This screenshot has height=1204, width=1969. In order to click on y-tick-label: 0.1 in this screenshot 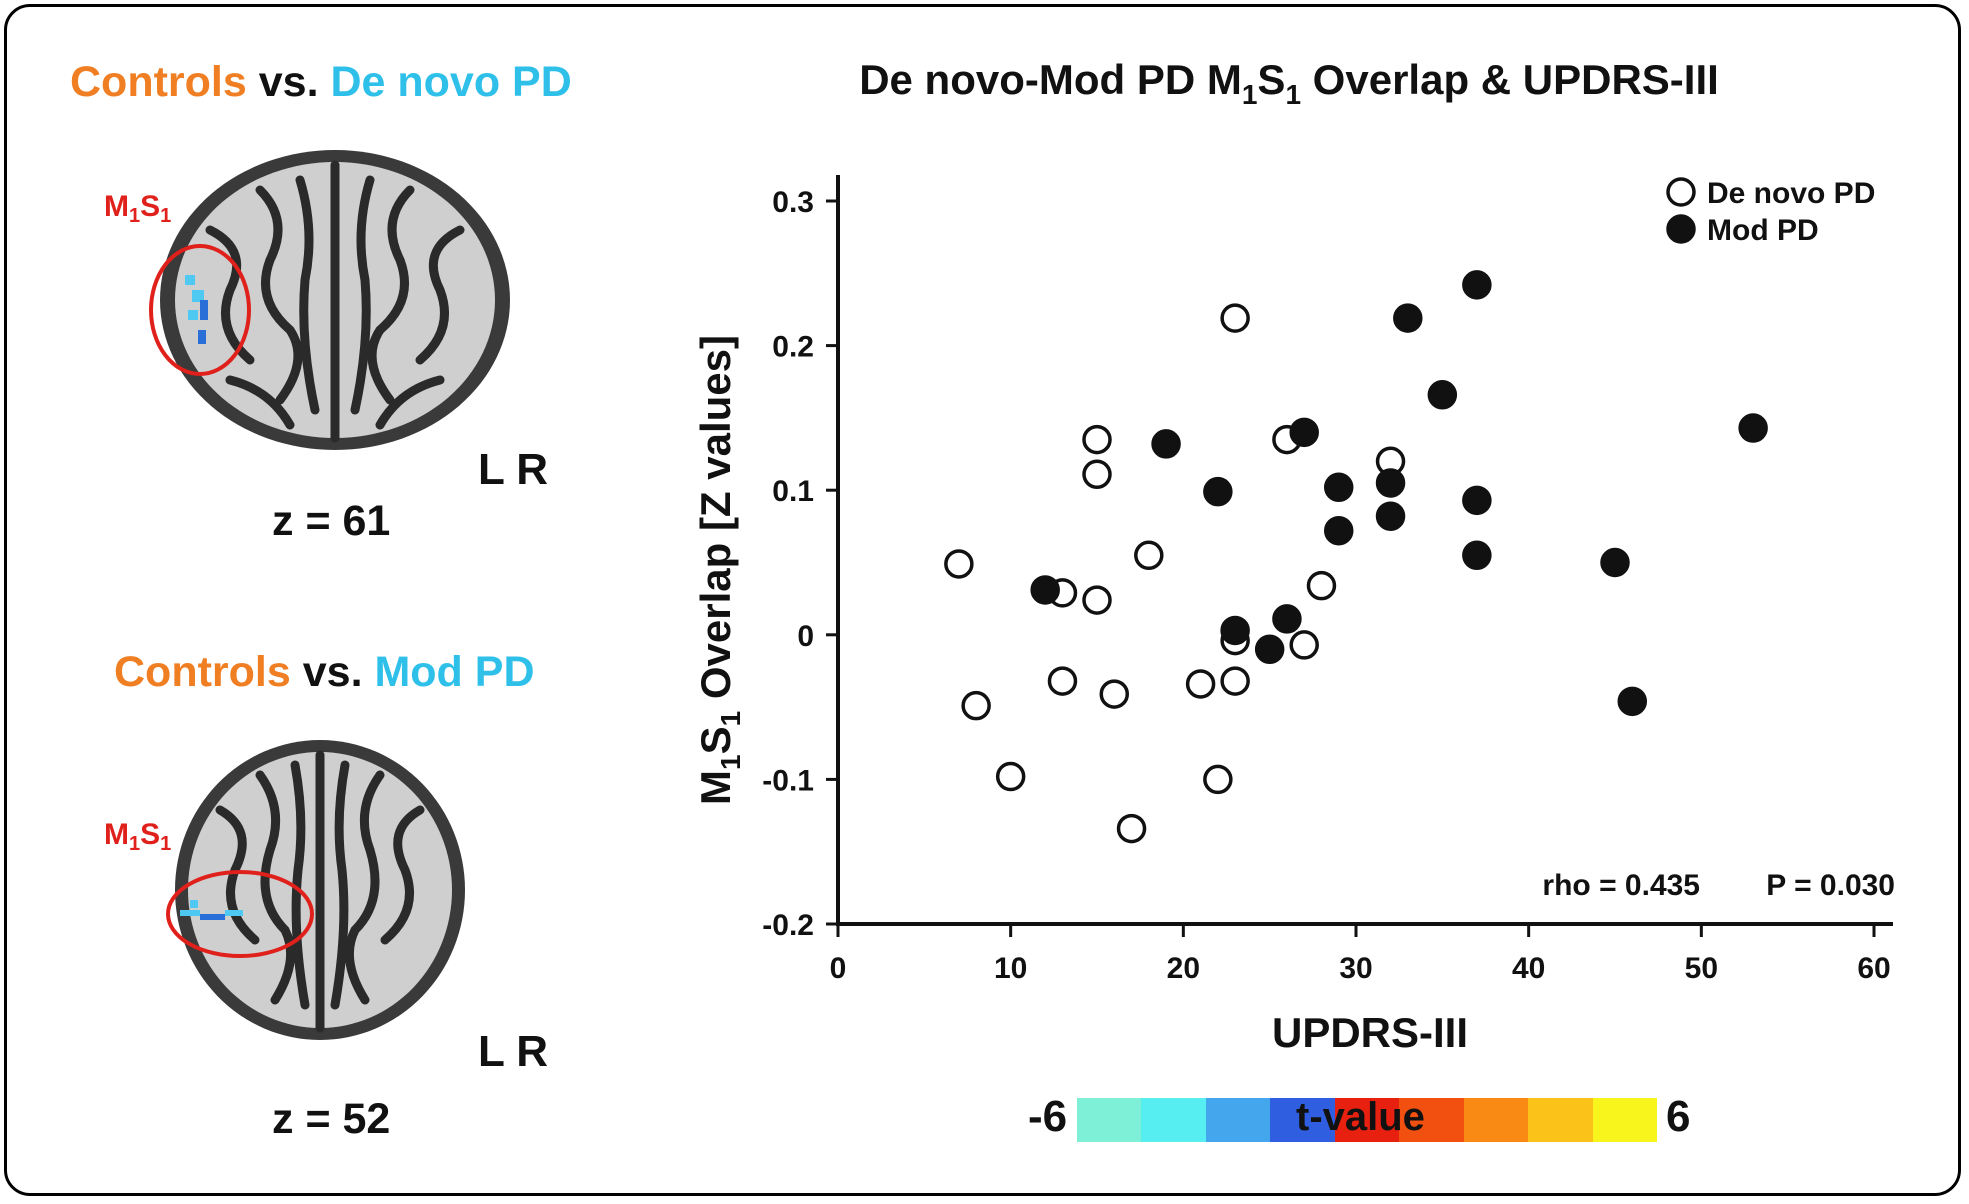, I will do `click(793, 491)`.